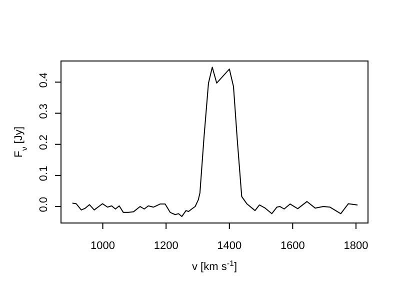 Image resolution: width=400 pixels, height=300 pixels. What do you see at coordinates (229, 246) in the screenshot?
I see `x-tick-label: 1400` at bounding box center [229, 246].